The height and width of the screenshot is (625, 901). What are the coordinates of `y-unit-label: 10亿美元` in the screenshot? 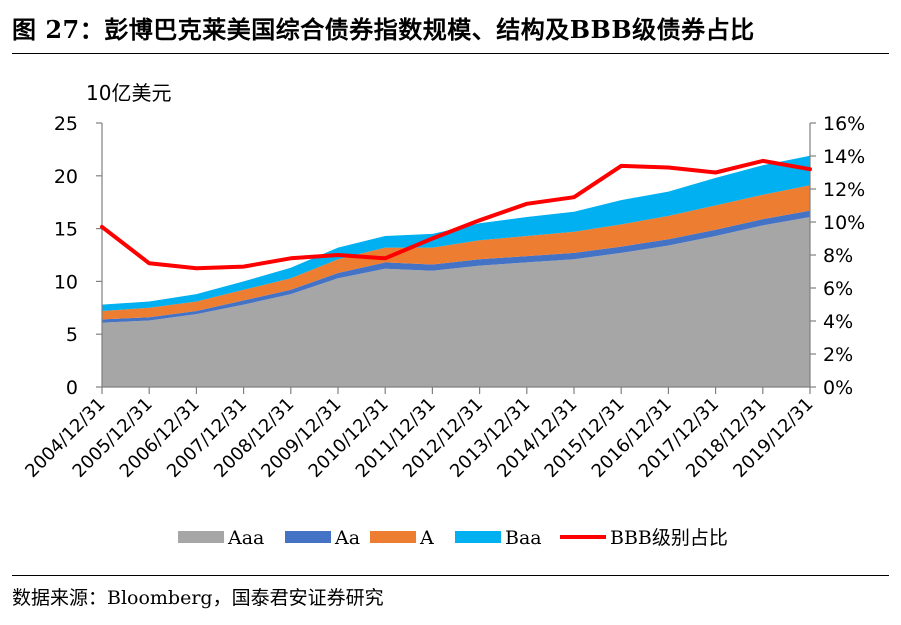 It's located at (128, 93).